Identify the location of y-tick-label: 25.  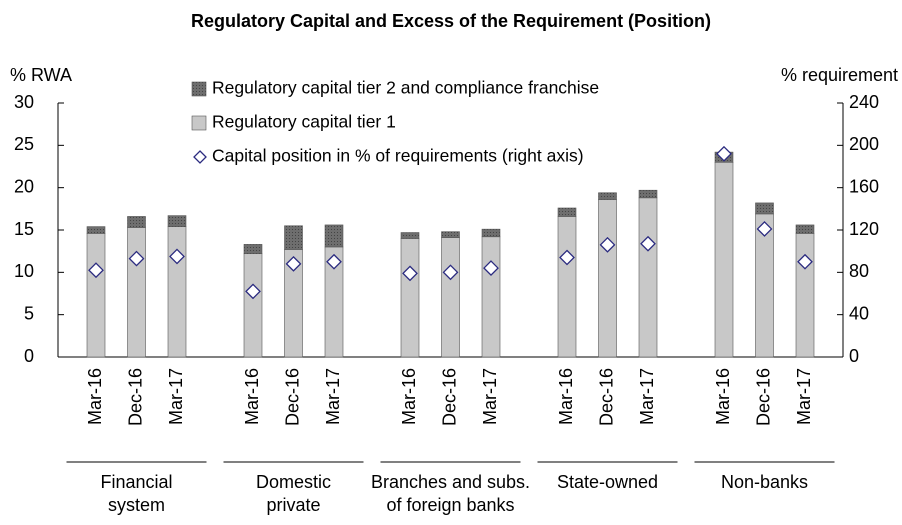
(24, 144).